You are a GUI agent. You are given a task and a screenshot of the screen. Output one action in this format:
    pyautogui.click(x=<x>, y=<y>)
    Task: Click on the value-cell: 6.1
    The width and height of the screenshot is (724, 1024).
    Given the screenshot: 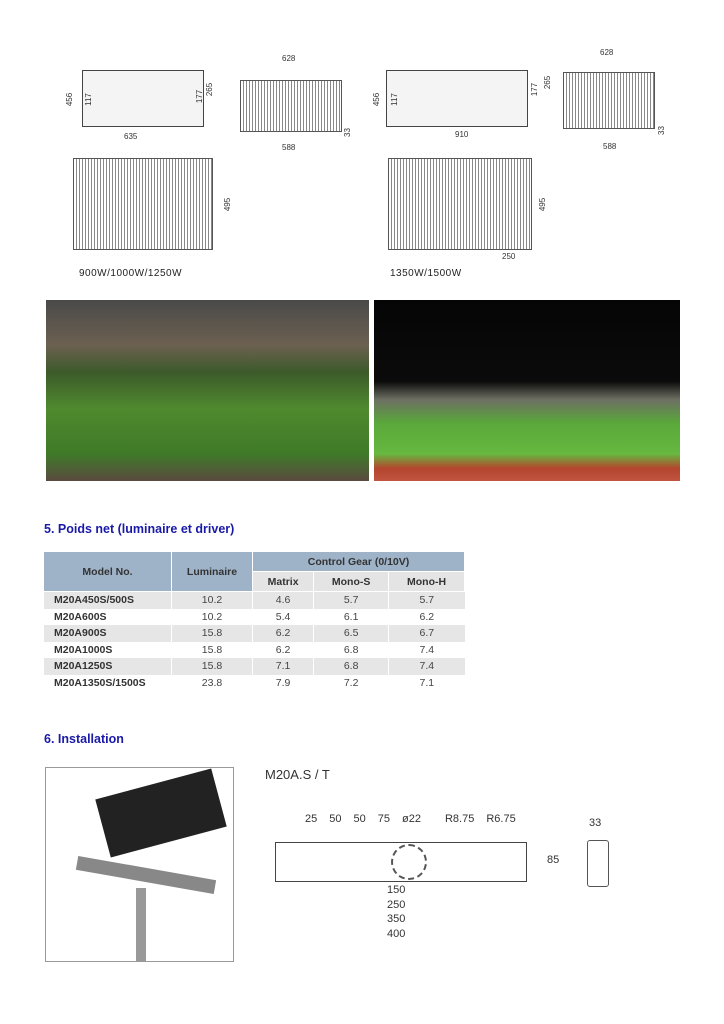 What is the action you would take?
    pyautogui.click(x=351, y=616)
    